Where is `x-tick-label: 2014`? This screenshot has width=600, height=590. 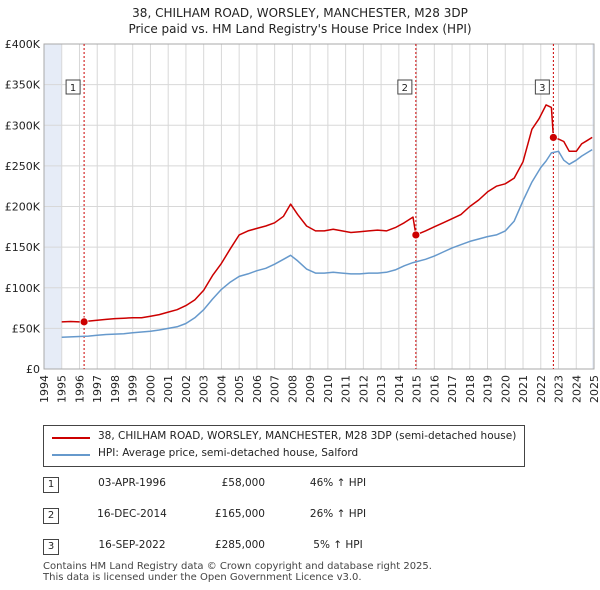
x-tick-label: 2014 is located at coordinates (399, 389).